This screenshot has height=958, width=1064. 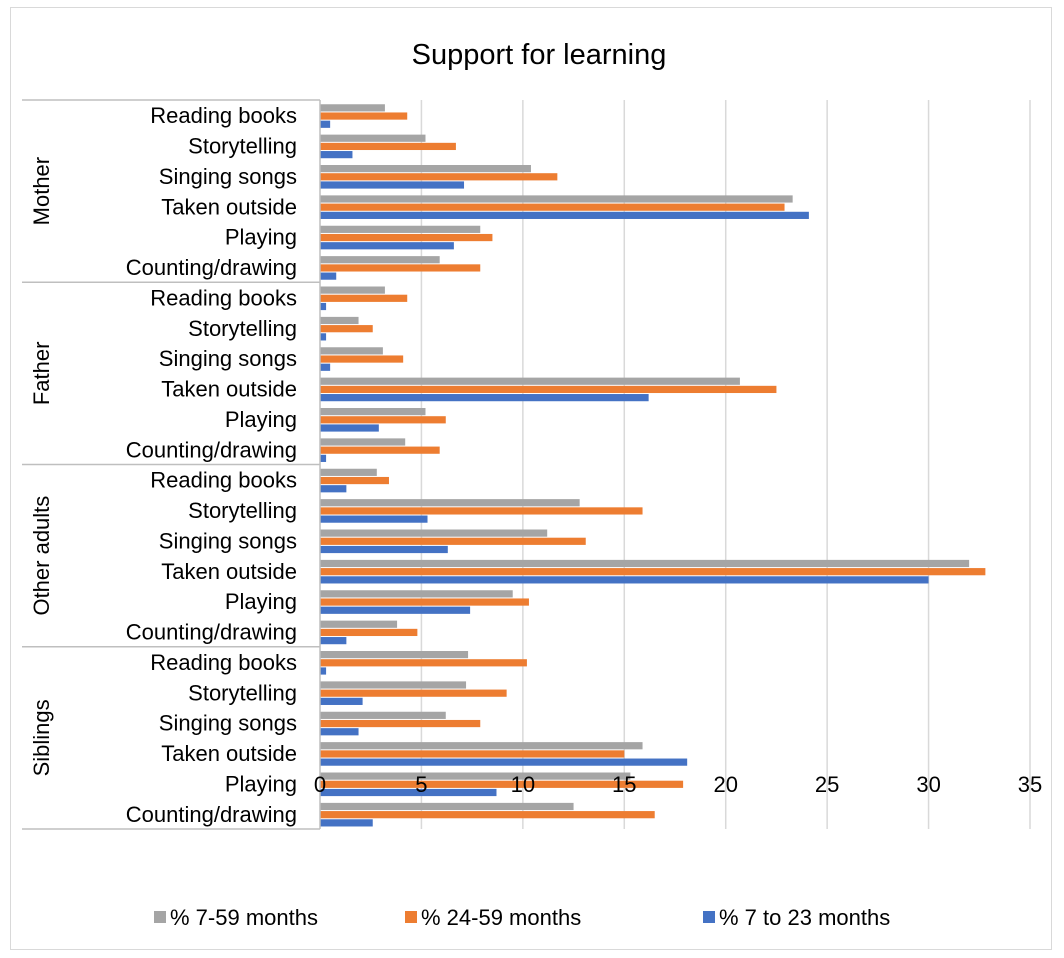 What do you see at coordinates (709, 917) in the screenshot?
I see `legend-swatch` at bounding box center [709, 917].